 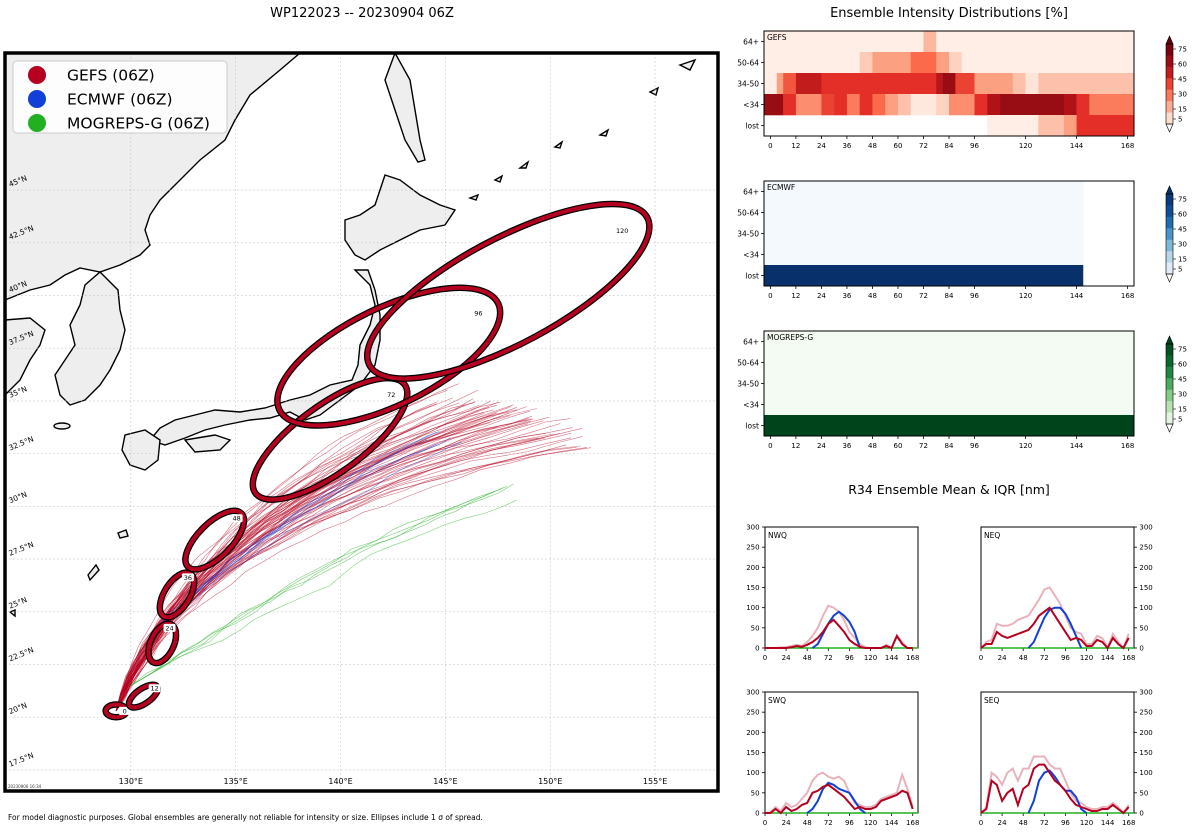 What do you see at coordinates (405, 108) in the screenshot?
I see `sakhalin` at bounding box center [405, 108].